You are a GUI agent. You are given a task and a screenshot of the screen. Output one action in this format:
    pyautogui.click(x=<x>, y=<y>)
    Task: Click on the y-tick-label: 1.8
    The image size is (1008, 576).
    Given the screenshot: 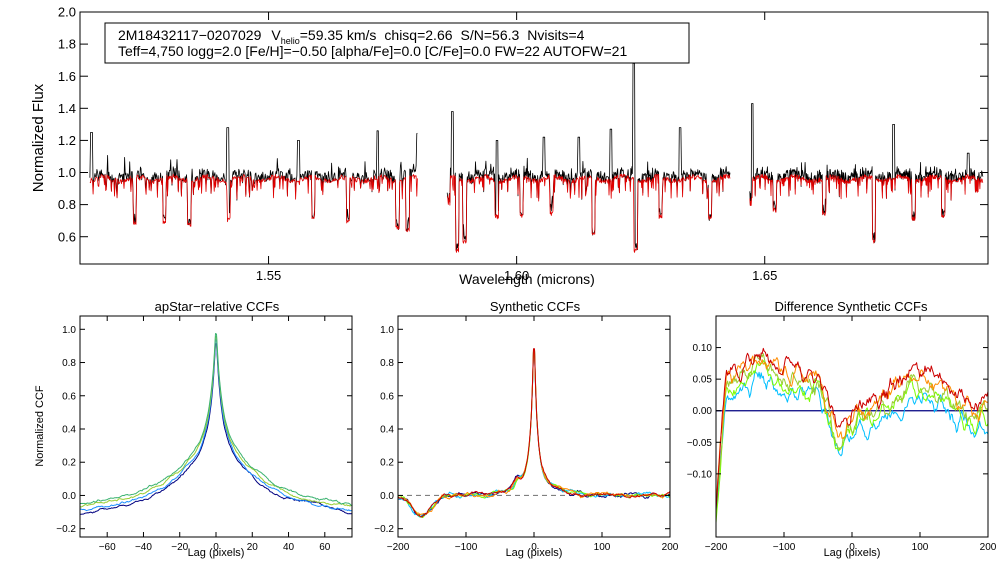 What is the action you would take?
    pyautogui.click(x=67, y=44)
    